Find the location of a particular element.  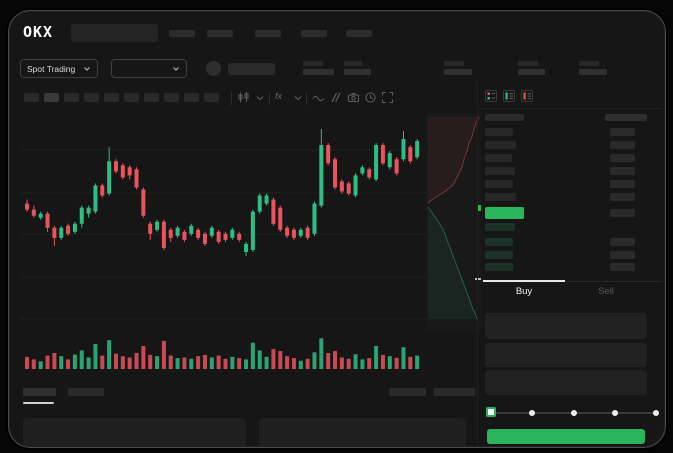

tab-sell: Sell is located at coordinates (606, 291).